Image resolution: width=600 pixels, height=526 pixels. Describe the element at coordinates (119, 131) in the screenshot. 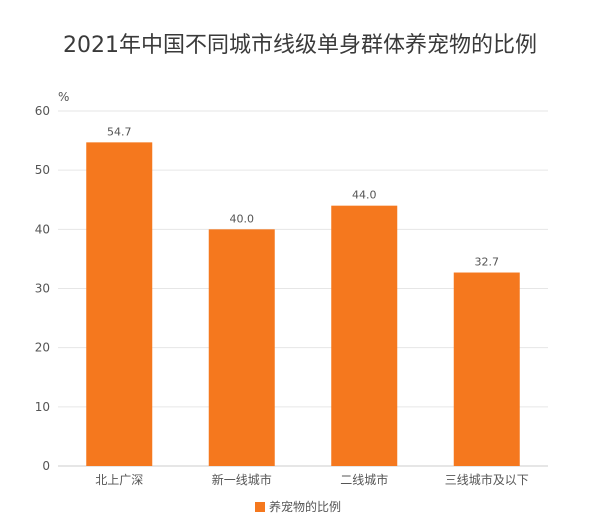

I see `data-label: 54.7` at that location.